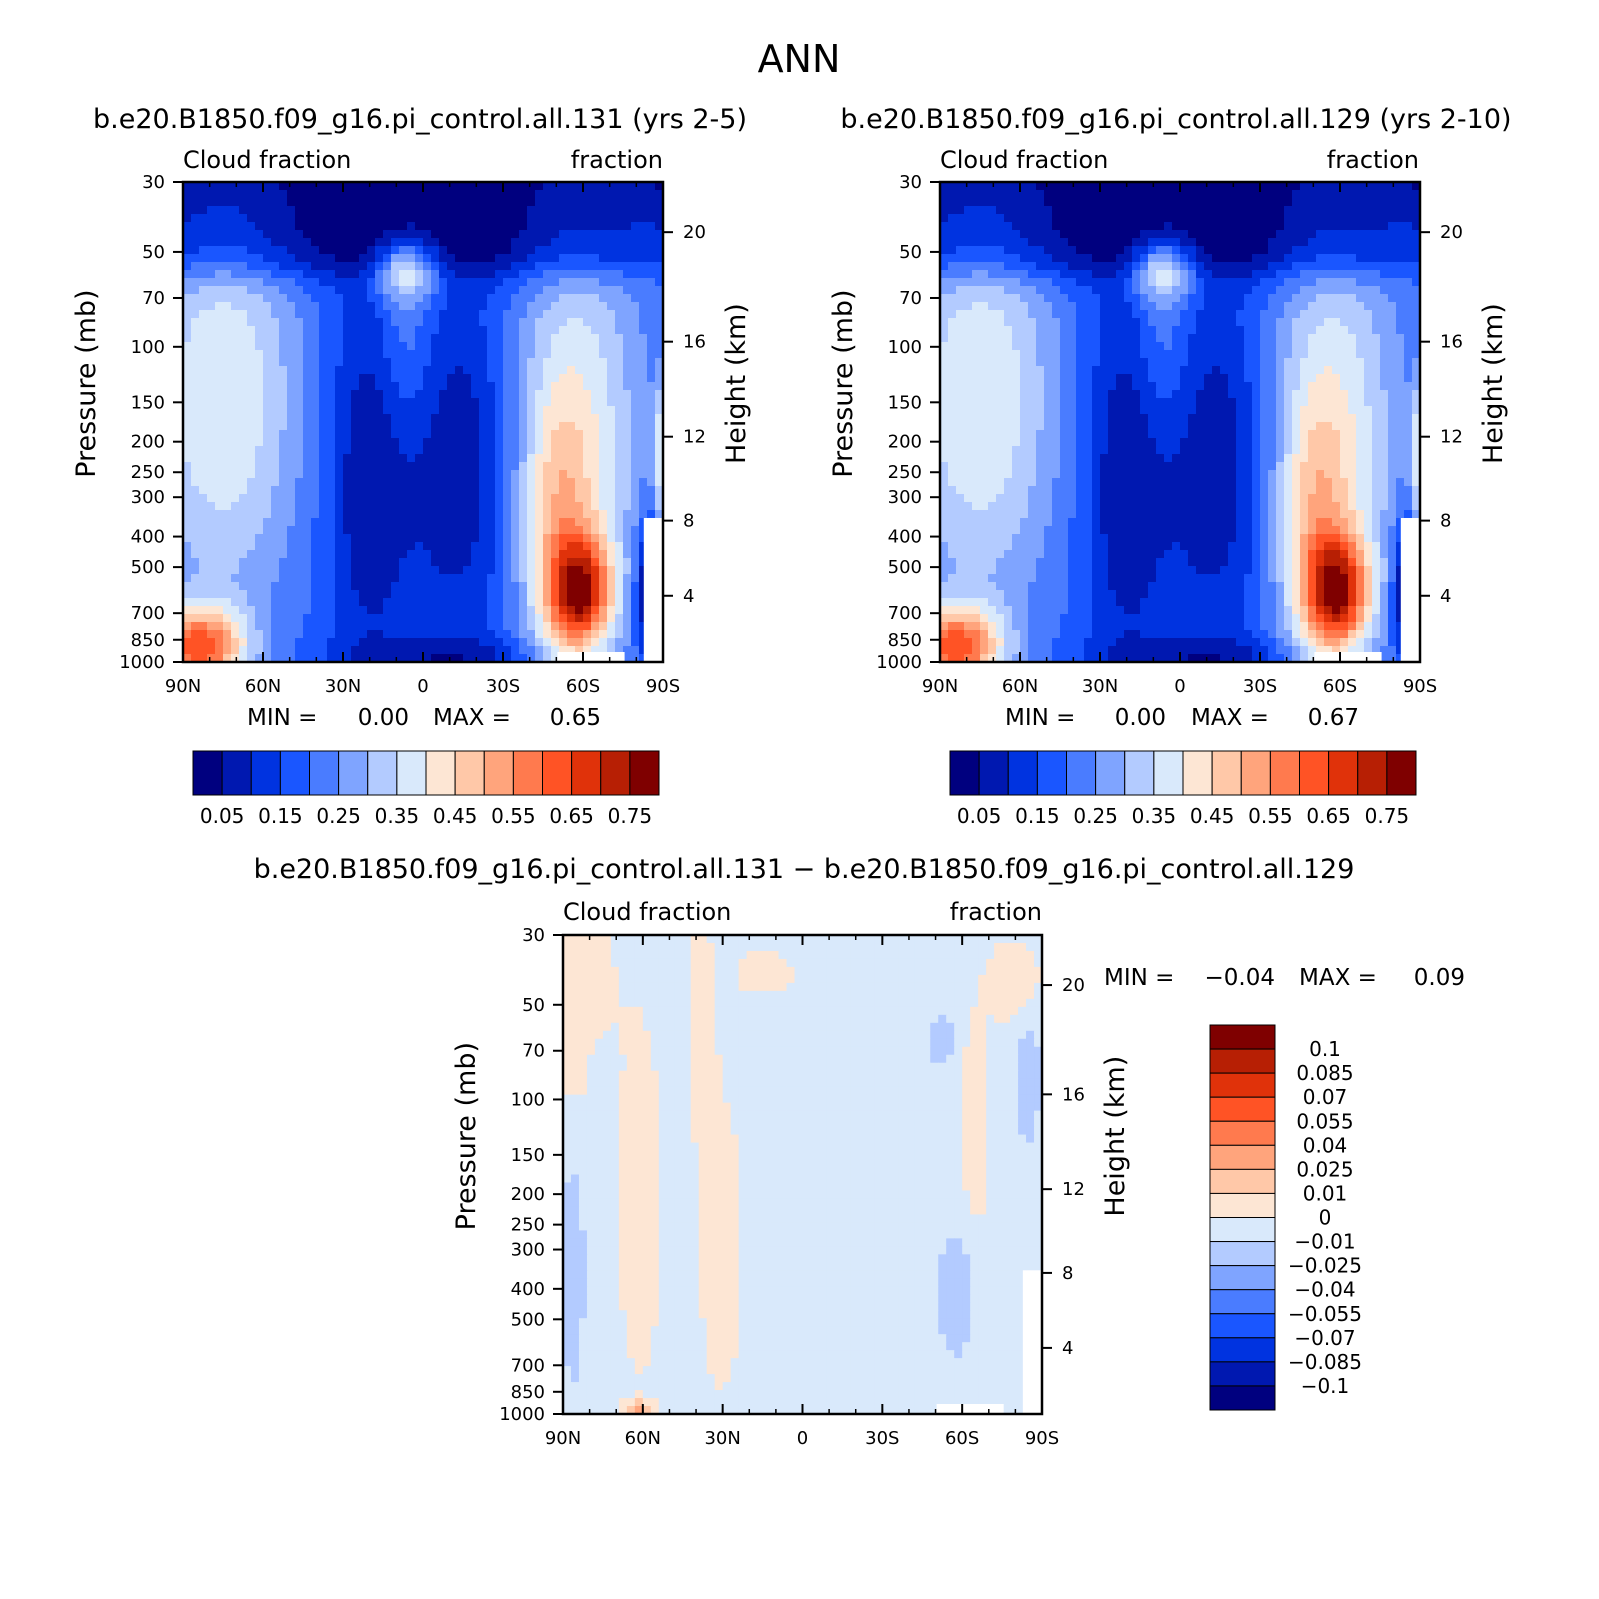  What do you see at coordinates (267, 160) in the screenshot?
I see `panel1-left-string: Cloud fraction` at bounding box center [267, 160].